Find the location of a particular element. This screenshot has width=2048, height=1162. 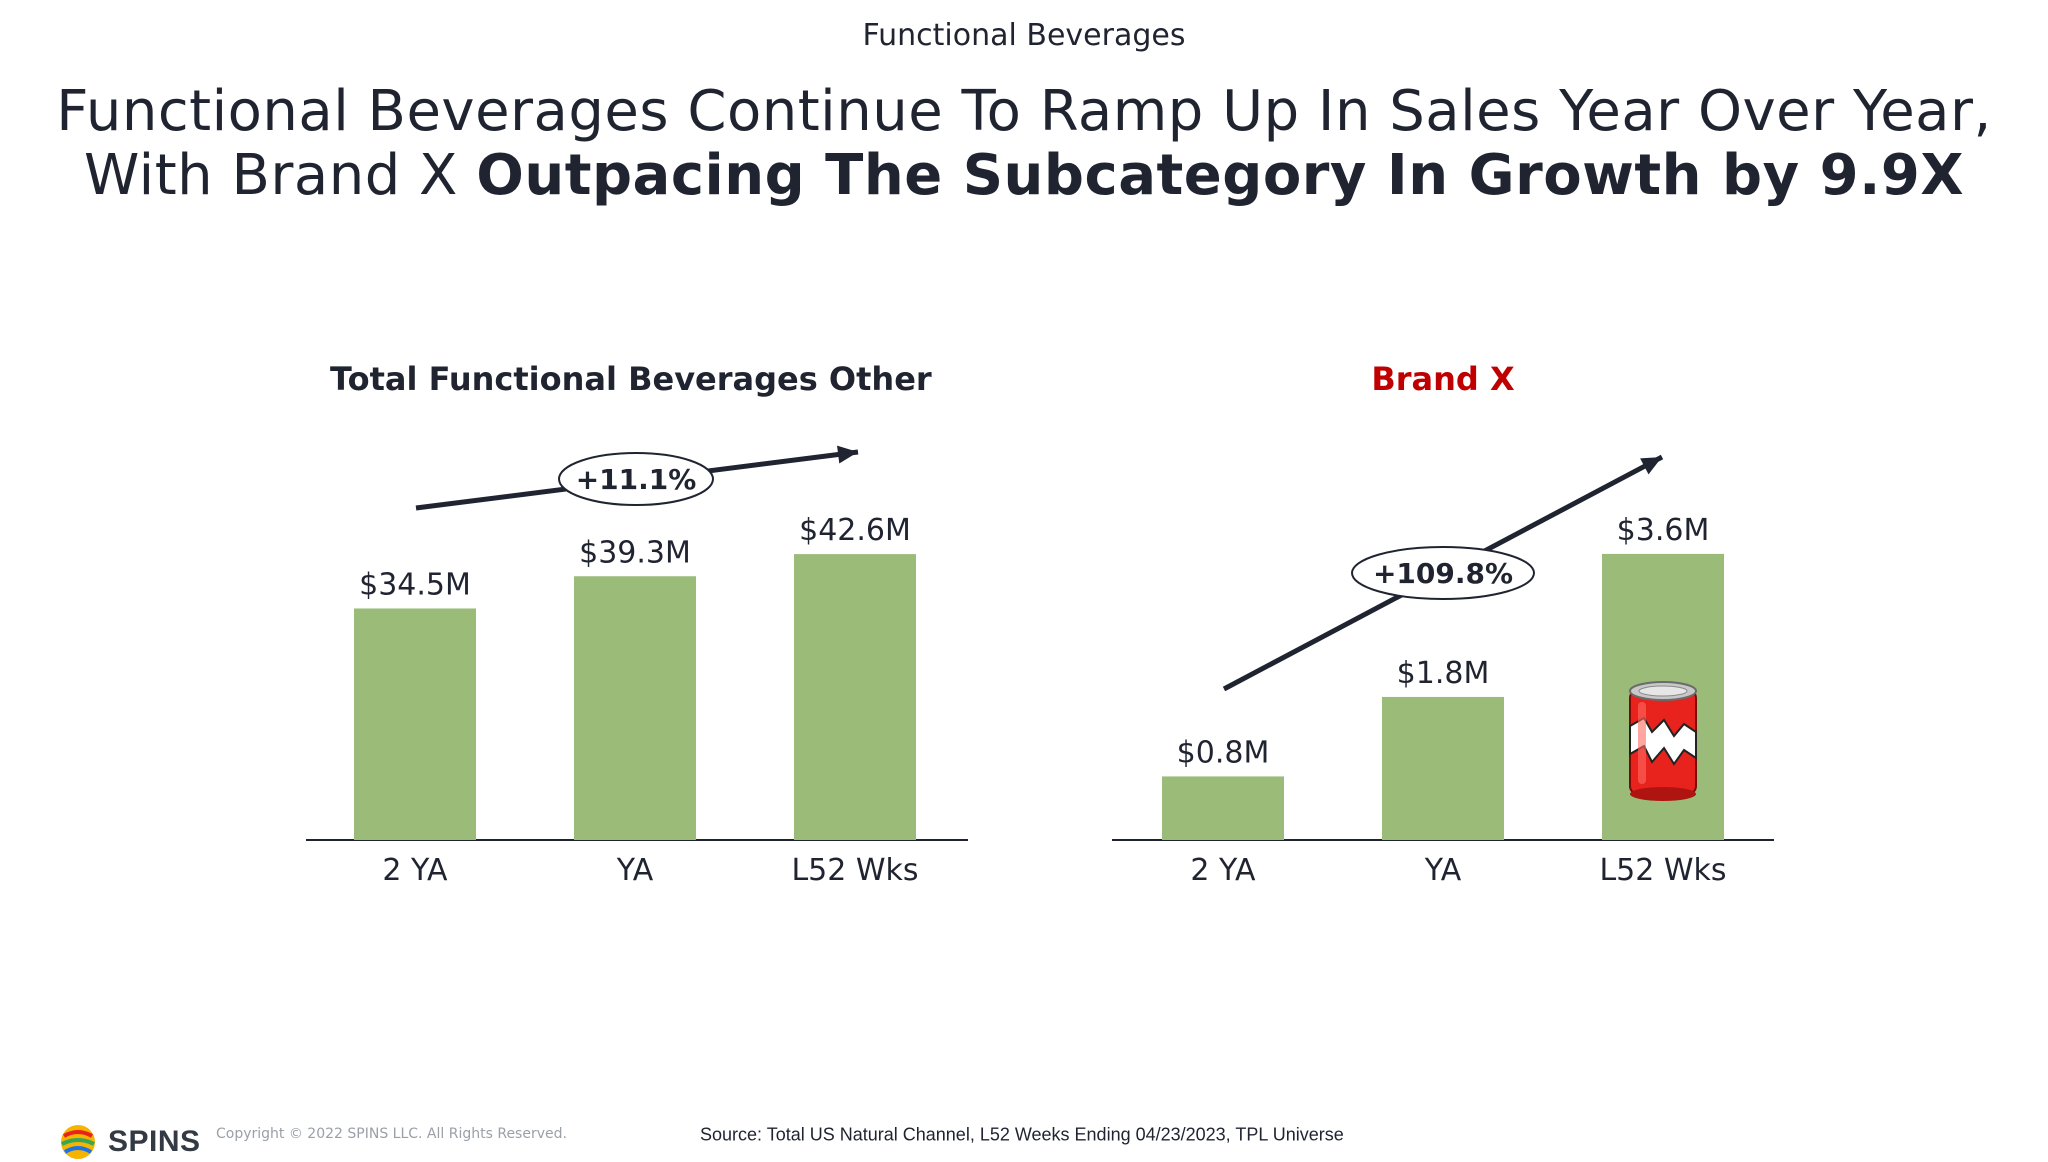

chart-title-total-functional-beverages: Total Functional Beverages Other is located at coordinates (631, 379).